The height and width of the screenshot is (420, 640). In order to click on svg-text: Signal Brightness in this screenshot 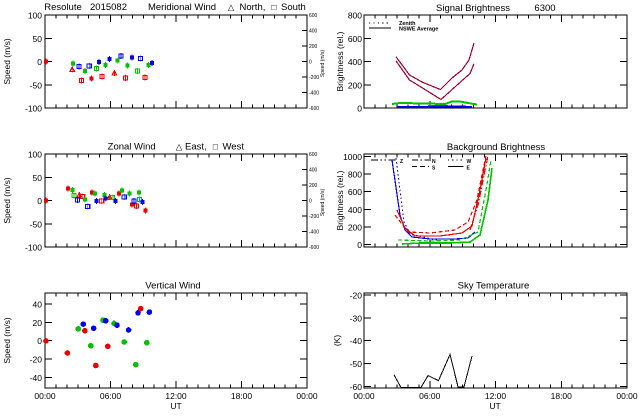, I will do `click(473, 8)`.